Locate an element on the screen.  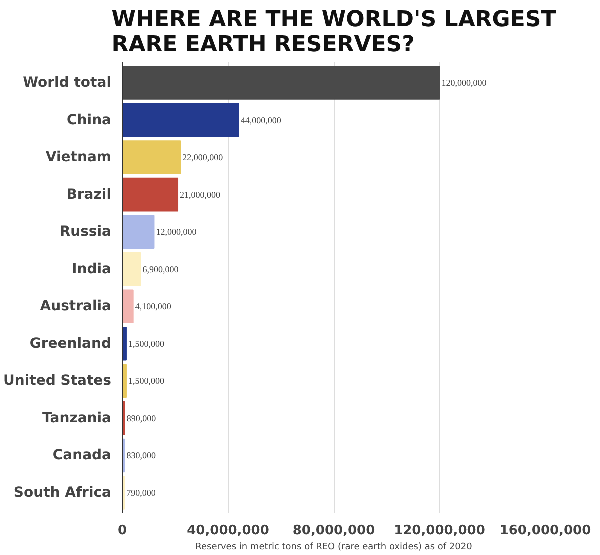
chart-title: WHERE ARE THE WORLD'S LARGEST RARE EARTH RESERVES? is located at coordinates (334, 33).